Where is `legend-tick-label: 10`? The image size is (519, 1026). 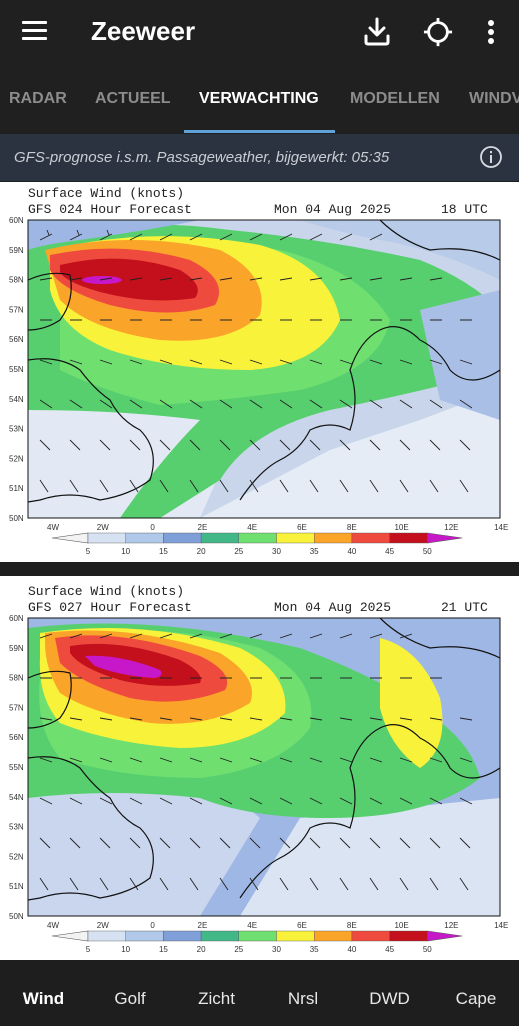 legend-tick-label: 10 is located at coordinates (125, 551).